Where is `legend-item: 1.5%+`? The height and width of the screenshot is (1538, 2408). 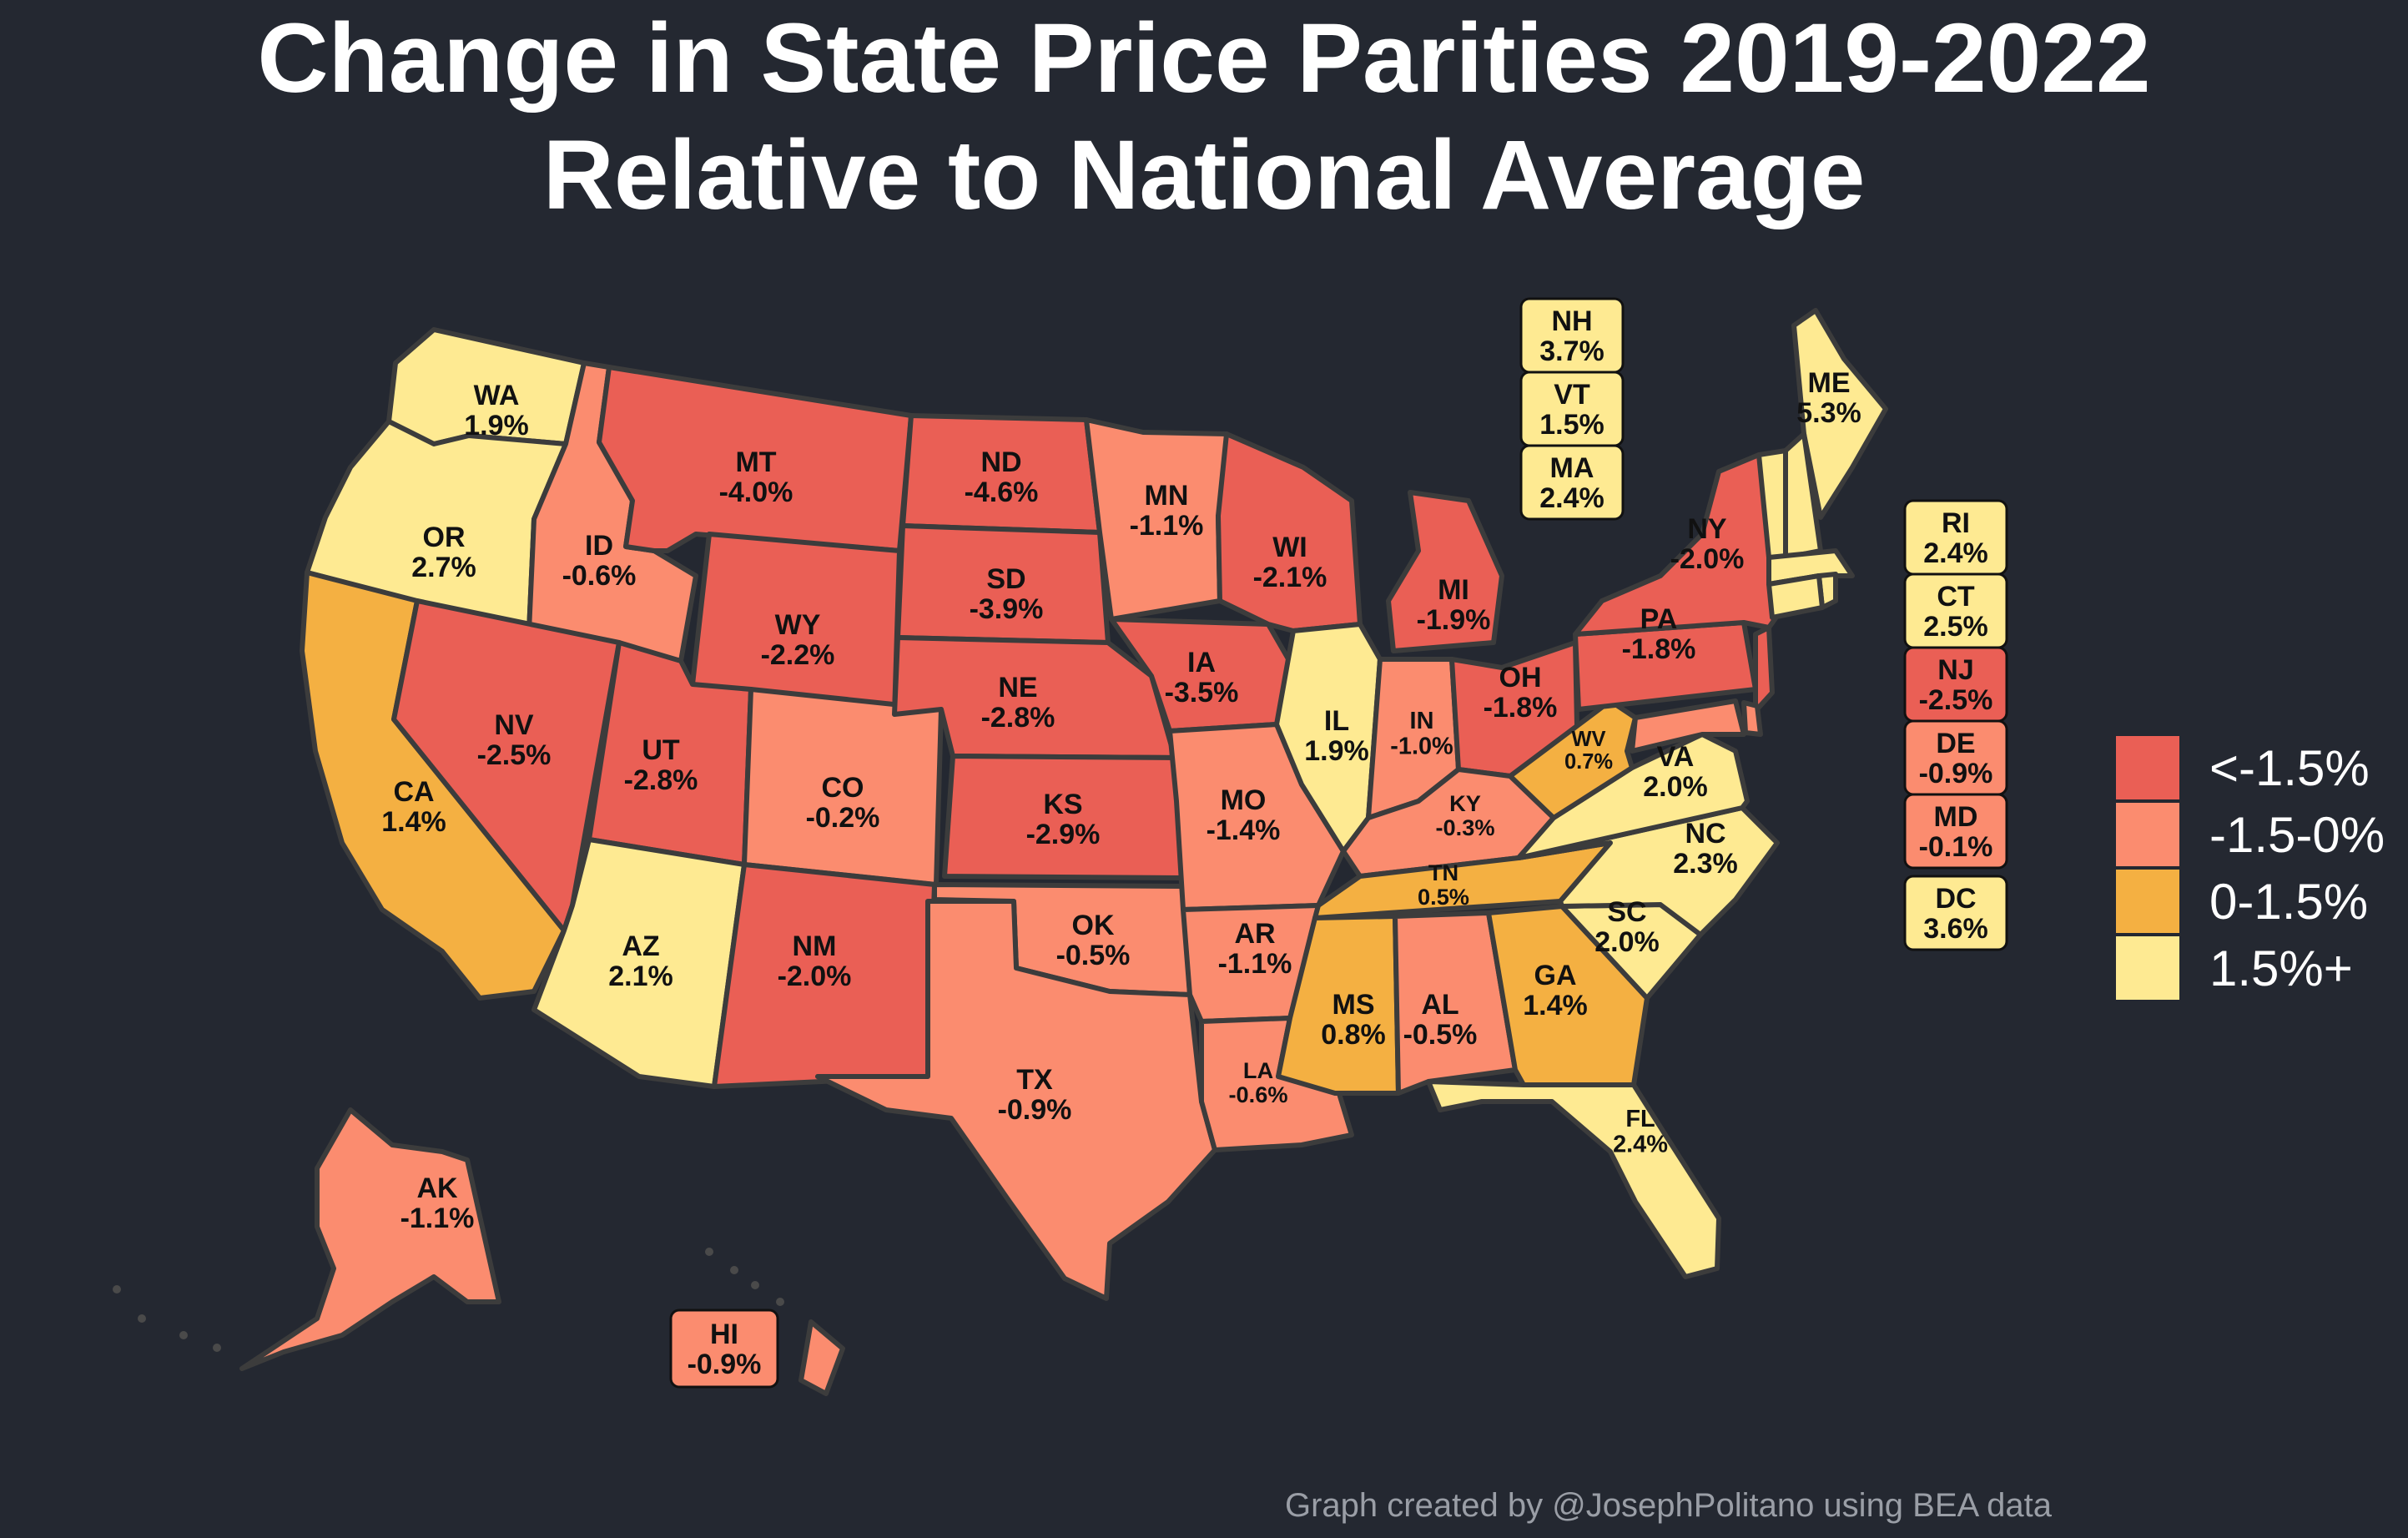
legend-item: 1.5%+ is located at coordinates (2250, 968).